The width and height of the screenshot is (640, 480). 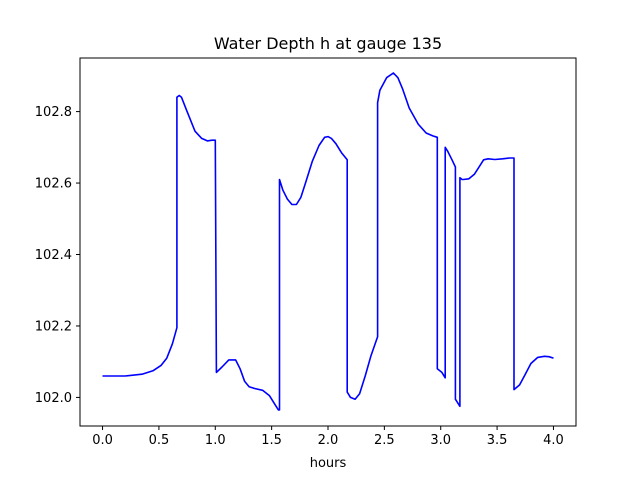 I want to click on x-tick-label: 2.5, so click(x=384, y=440).